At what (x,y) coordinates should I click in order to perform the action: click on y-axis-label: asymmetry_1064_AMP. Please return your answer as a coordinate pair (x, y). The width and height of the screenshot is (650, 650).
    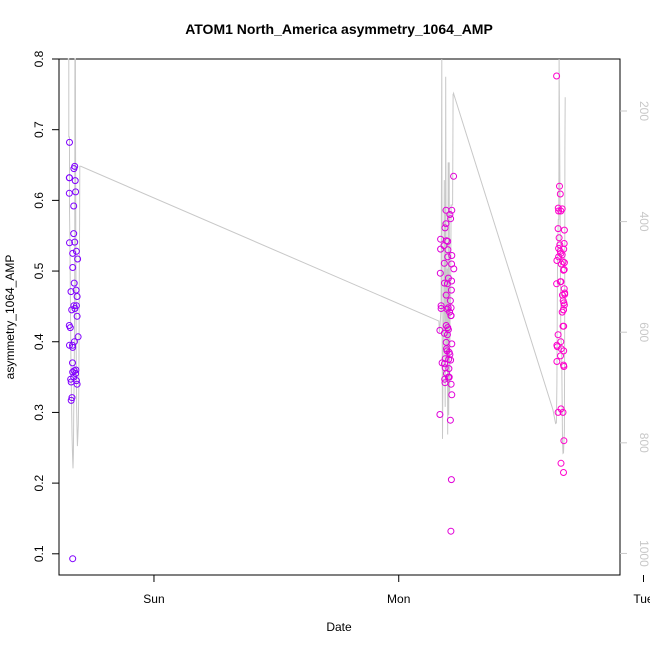
    Looking at the image, I should click on (10, 317).